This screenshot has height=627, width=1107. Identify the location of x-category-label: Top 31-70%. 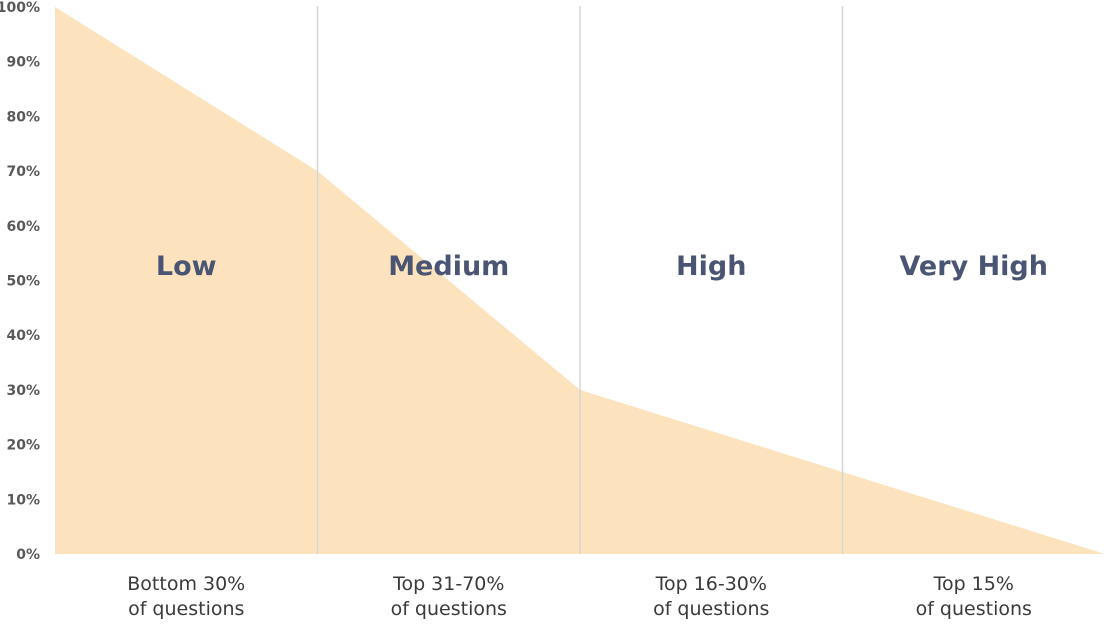
(448, 584).